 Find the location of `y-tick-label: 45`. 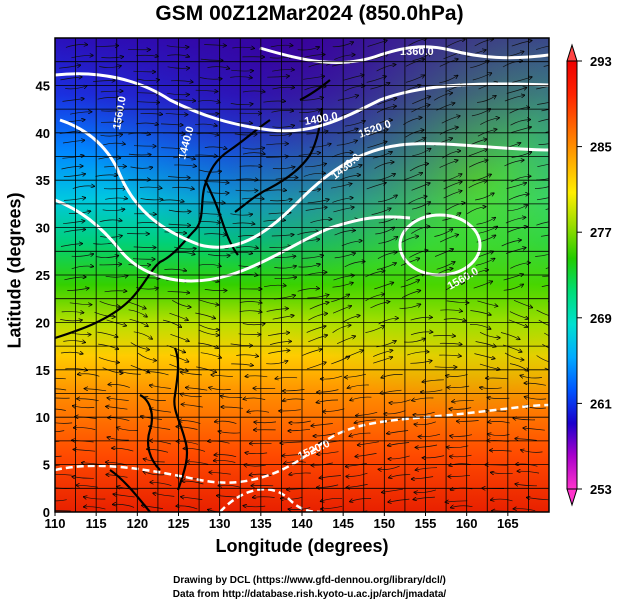

y-tick-label: 45 is located at coordinates (43, 85).